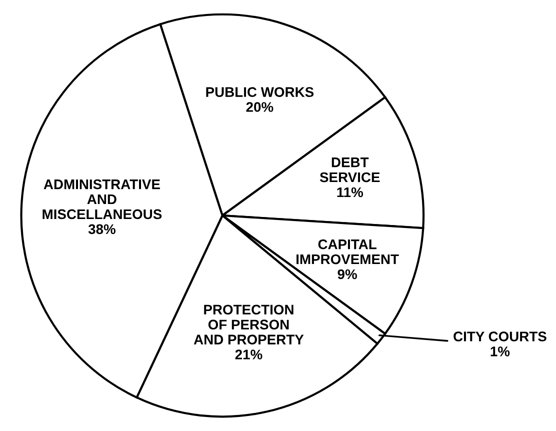 Image resolution: width=556 pixels, height=431 pixels. What do you see at coordinates (350, 170) in the screenshot?
I see `slice-label: DEBT SERVICE` at bounding box center [350, 170].